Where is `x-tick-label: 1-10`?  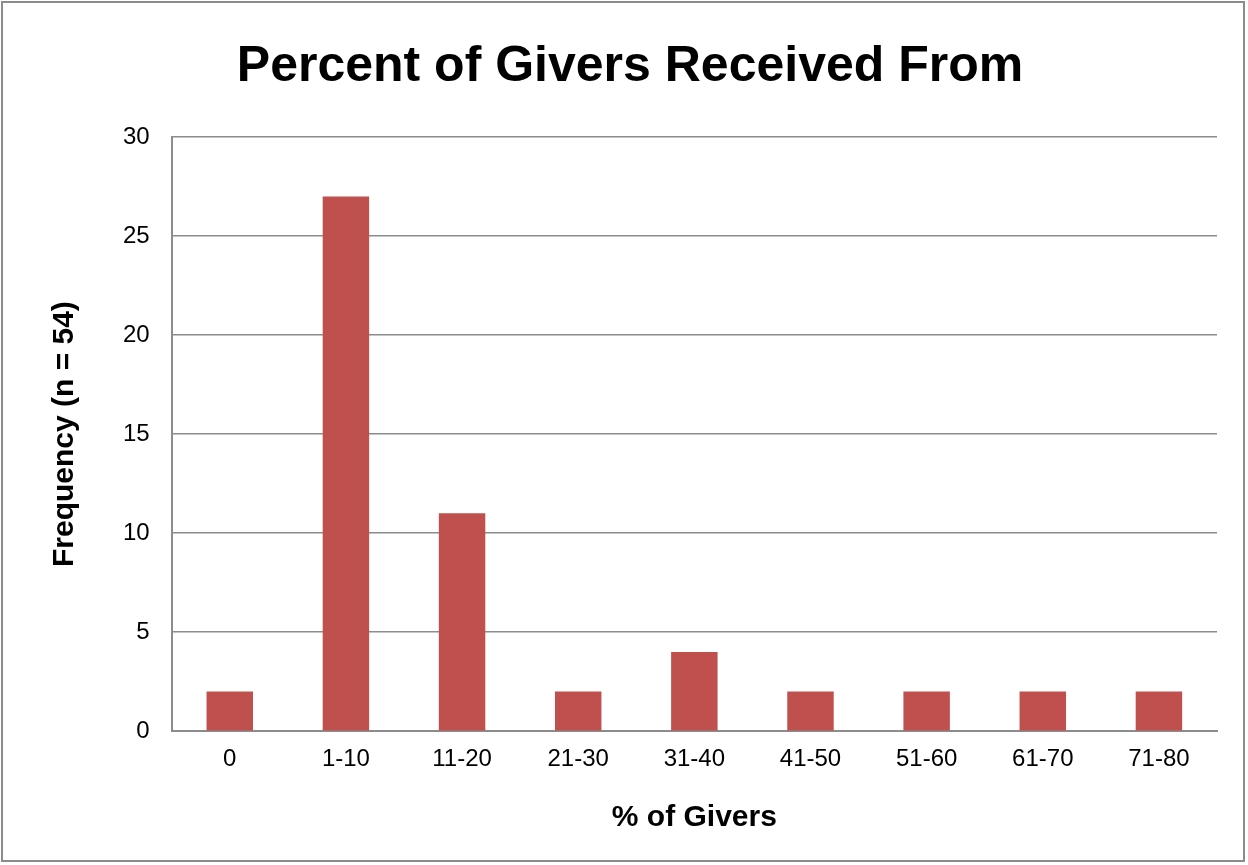 x-tick-label: 1-10 is located at coordinates (345, 758).